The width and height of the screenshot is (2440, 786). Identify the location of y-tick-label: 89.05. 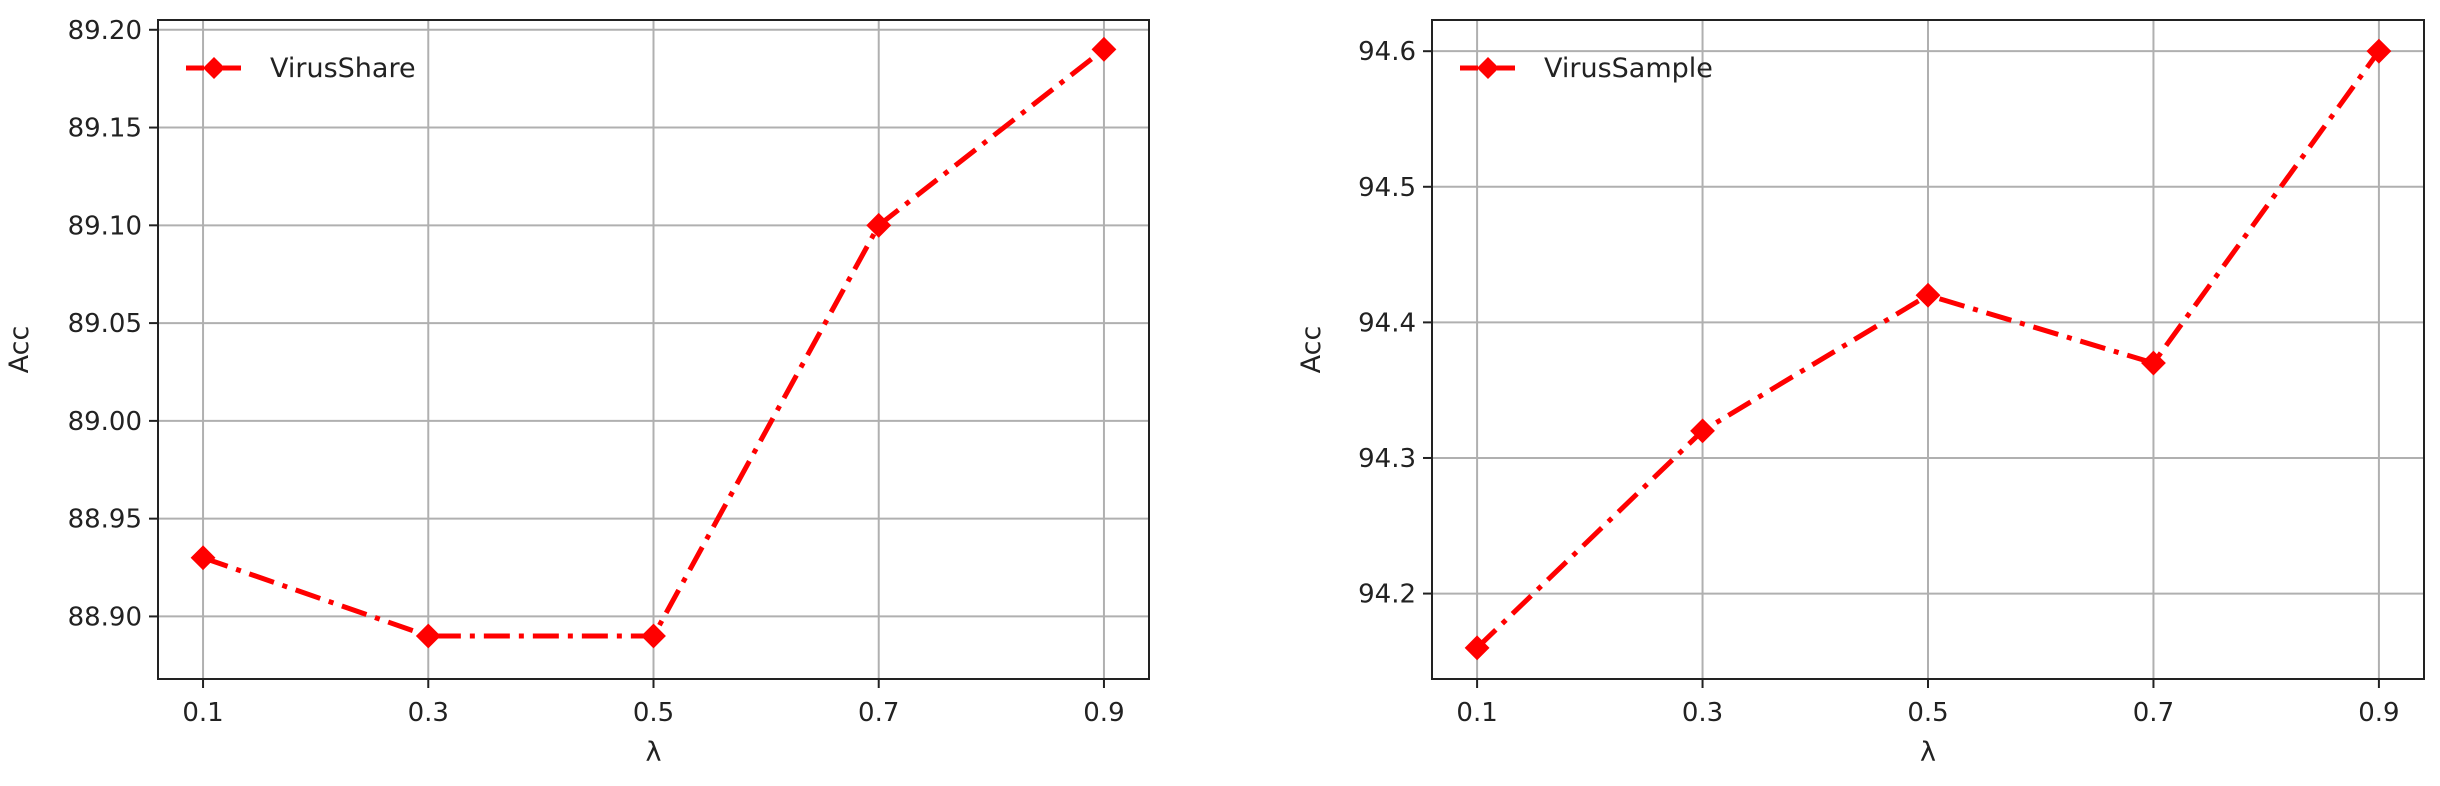
(105, 324).